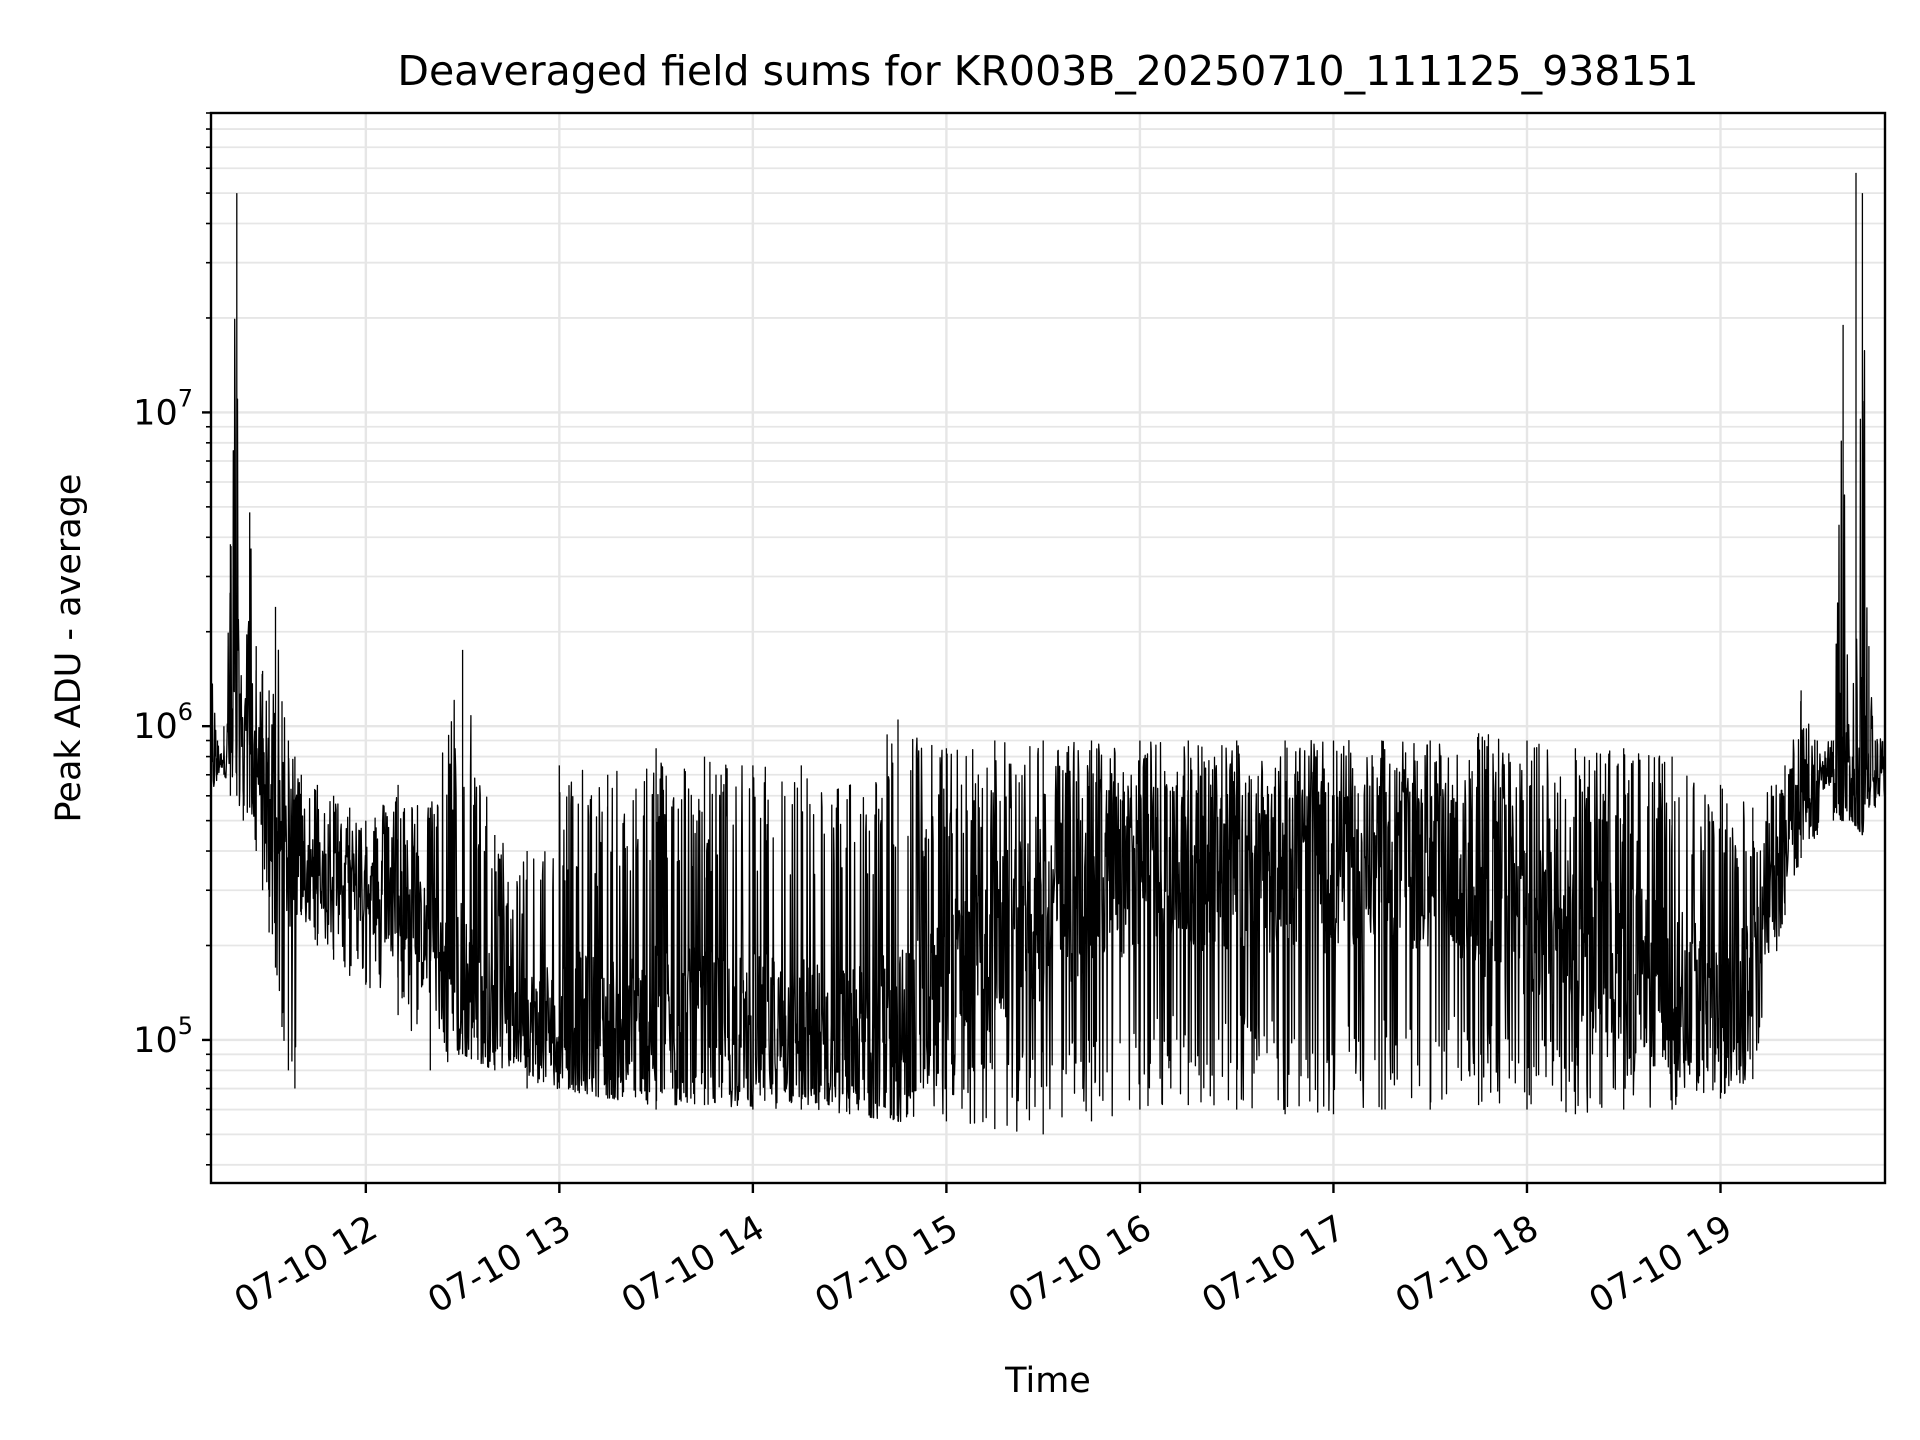 The width and height of the screenshot is (1920, 1440). What do you see at coordinates (1047, 1381) in the screenshot?
I see `x-axis-label: Time` at bounding box center [1047, 1381].